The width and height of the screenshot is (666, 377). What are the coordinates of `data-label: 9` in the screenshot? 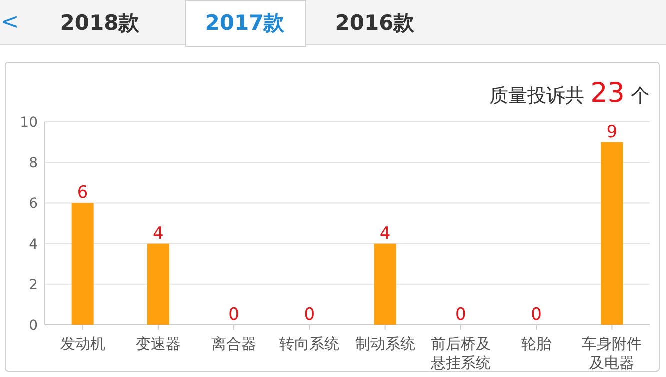 It's located at (612, 132).